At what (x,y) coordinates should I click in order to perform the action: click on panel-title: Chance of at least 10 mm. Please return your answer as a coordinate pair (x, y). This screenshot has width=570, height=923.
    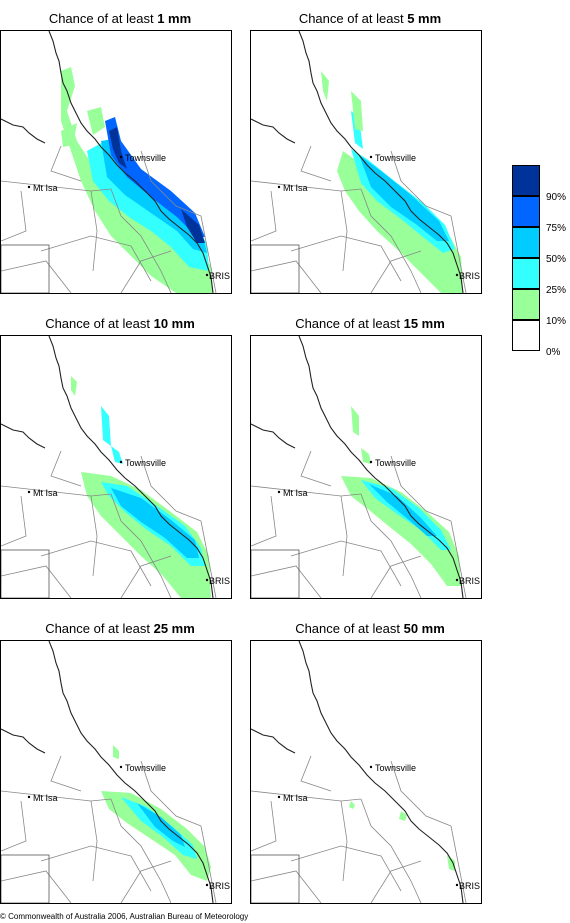
    Looking at the image, I should click on (120, 324).